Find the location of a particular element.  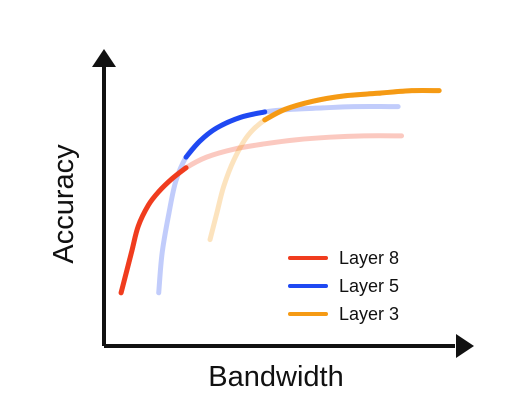

legend: Layer 8 Layer 5 Layer 3 is located at coordinates (343, 286).